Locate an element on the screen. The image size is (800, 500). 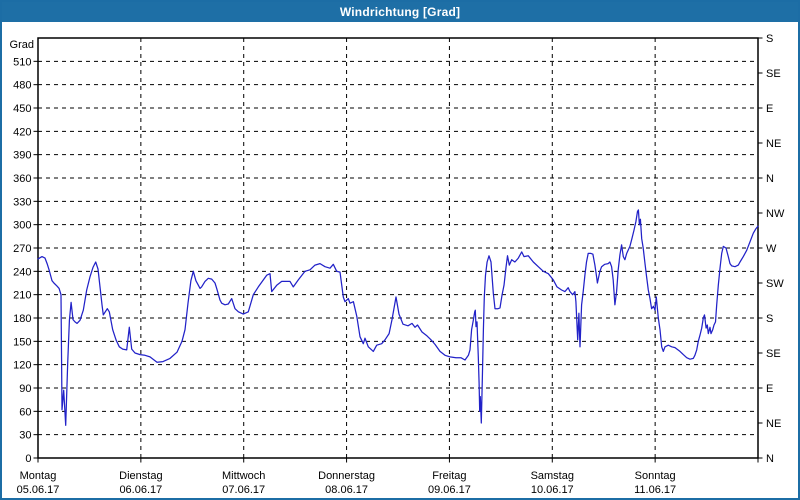
y-tick-label: 480 is located at coordinates (22, 86).